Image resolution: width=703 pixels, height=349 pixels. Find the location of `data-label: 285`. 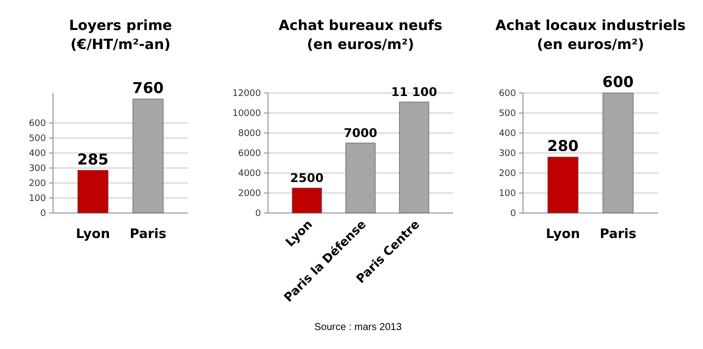

data-label: 285 is located at coordinates (93, 159).